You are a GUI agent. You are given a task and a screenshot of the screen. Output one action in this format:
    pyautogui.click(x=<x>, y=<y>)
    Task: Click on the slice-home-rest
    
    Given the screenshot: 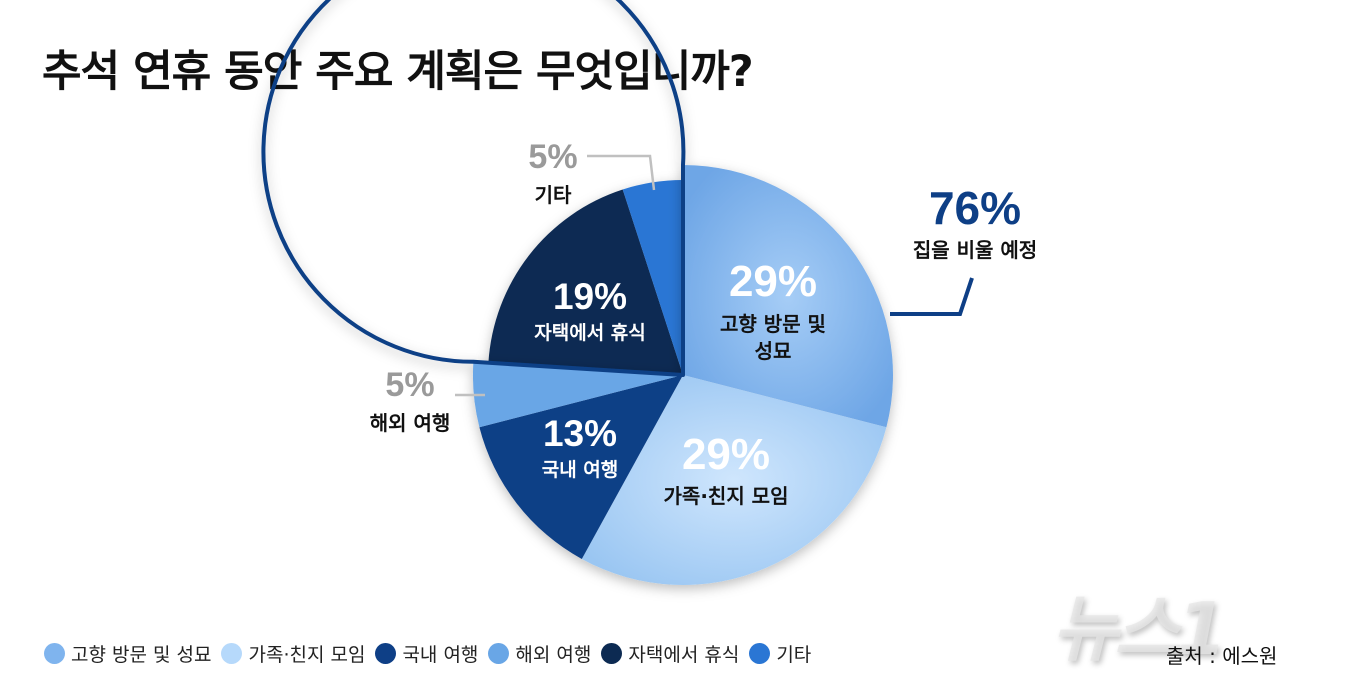 What is the action you would take?
    pyautogui.click(x=585, y=282)
    